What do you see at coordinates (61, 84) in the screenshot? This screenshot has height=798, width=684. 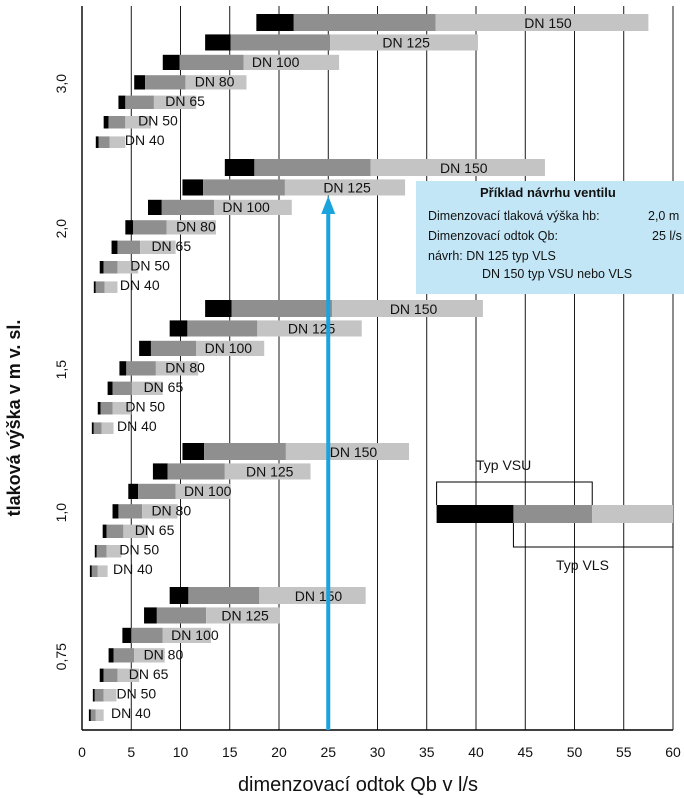 I see `y-tick-label: 3,0` at bounding box center [61, 84].